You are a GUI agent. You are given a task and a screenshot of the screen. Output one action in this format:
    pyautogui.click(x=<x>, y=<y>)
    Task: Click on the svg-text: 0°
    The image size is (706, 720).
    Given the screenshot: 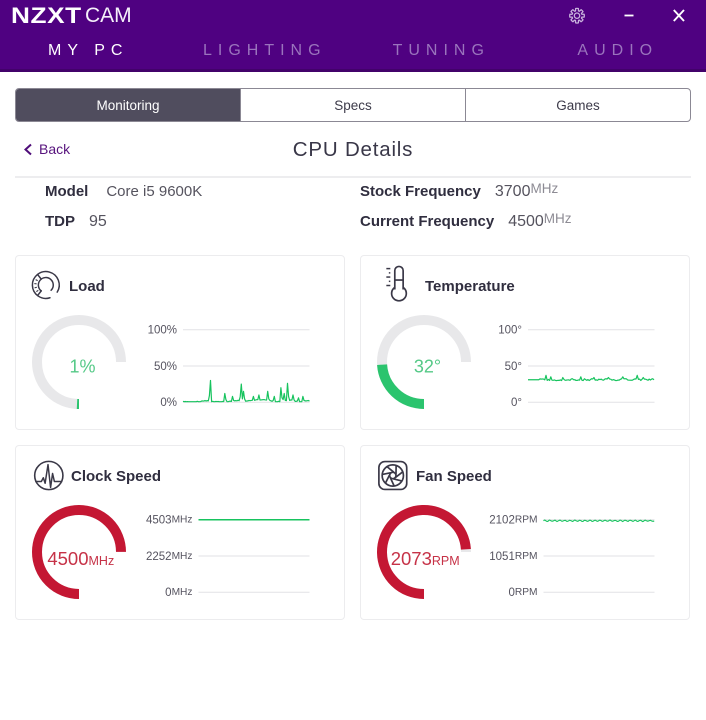 What is the action you would take?
    pyautogui.click(x=516, y=403)
    